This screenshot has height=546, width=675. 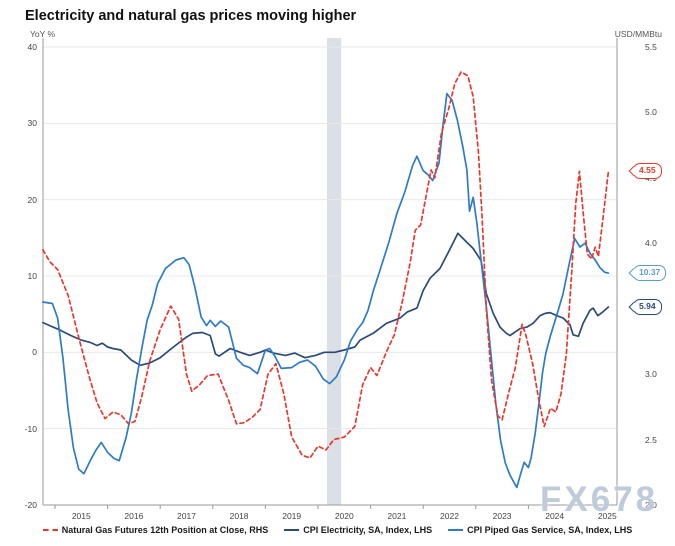 I want to click on watermark: FX678, so click(x=599, y=499).